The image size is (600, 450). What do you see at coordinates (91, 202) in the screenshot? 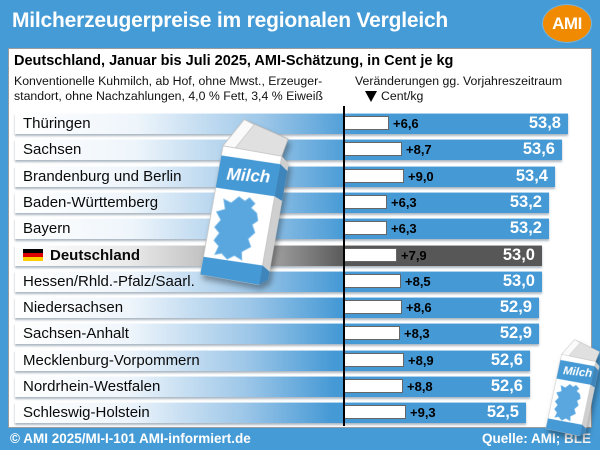
I see `region-label: Baden-Württemberg` at bounding box center [91, 202].